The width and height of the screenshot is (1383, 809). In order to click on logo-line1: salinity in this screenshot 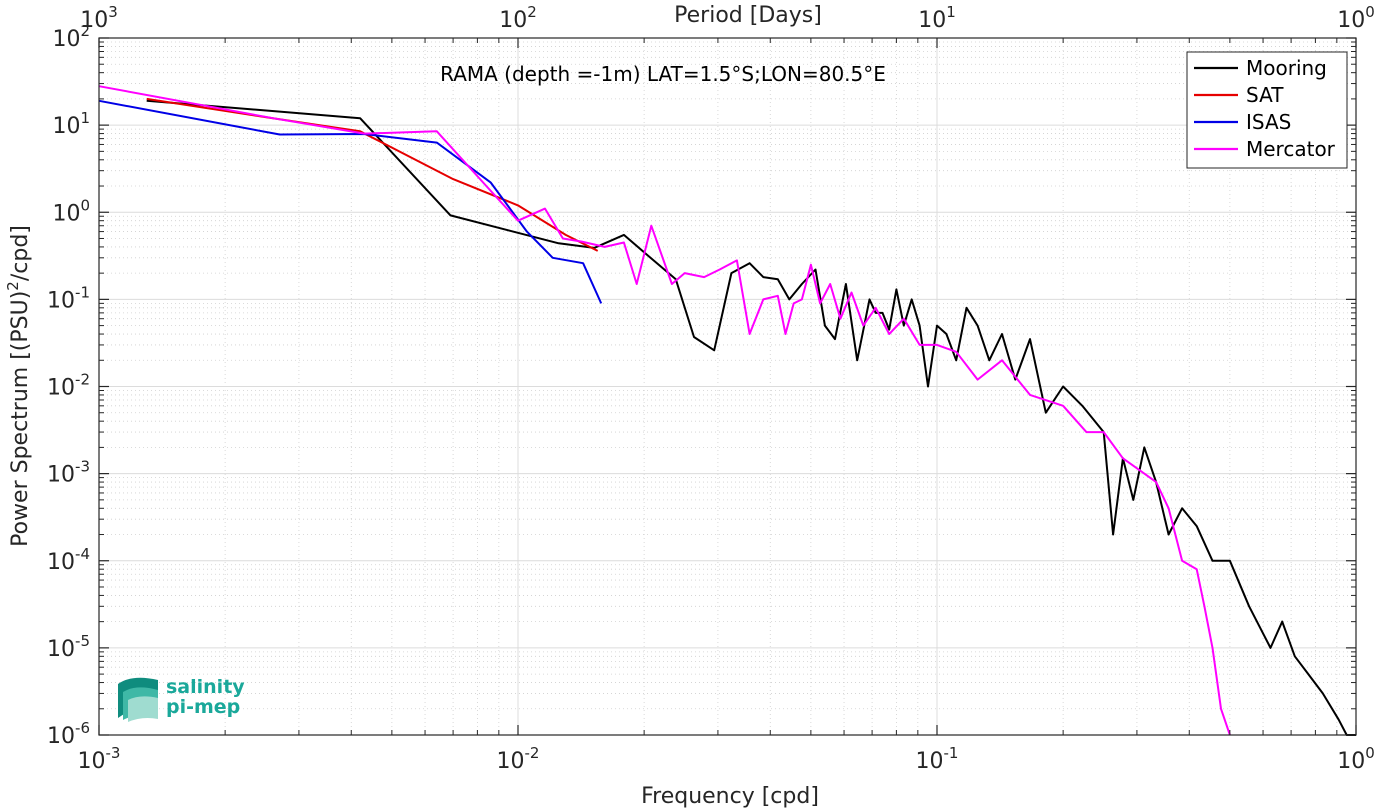, I will do `click(205, 687)`.